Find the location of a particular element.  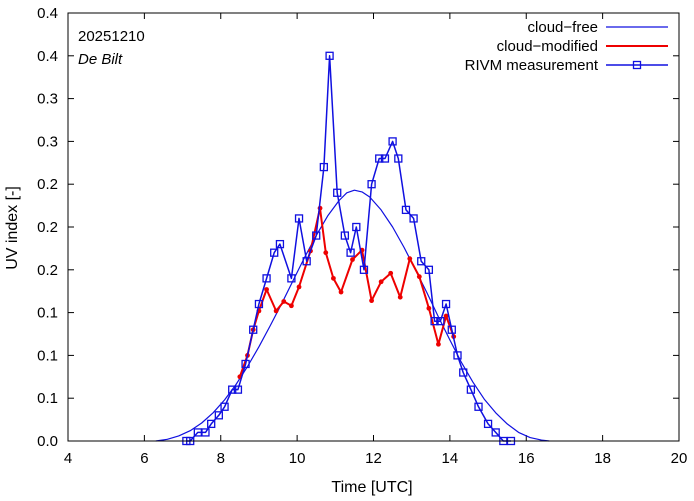

y-axis-title: UV index [-] is located at coordinates (12, 228).